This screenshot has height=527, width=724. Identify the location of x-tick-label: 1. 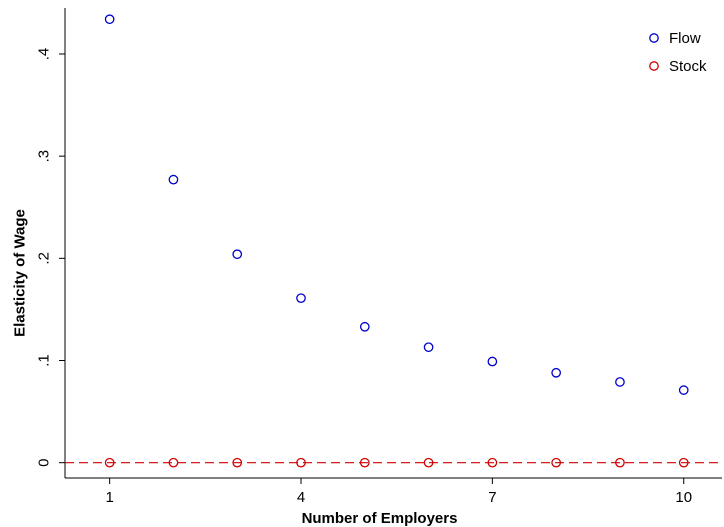
(109, 497).